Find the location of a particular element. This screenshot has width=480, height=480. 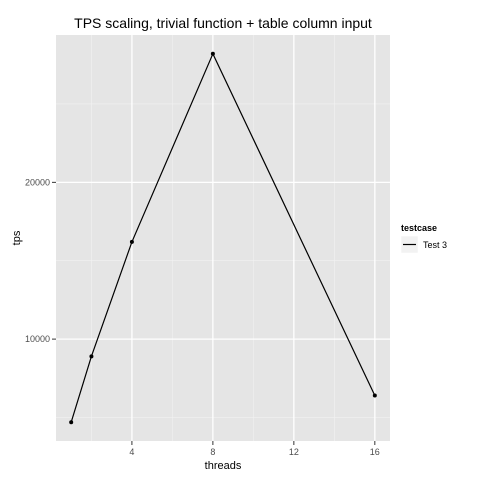

legend-title: testcase is located at coordinates (419, 228).